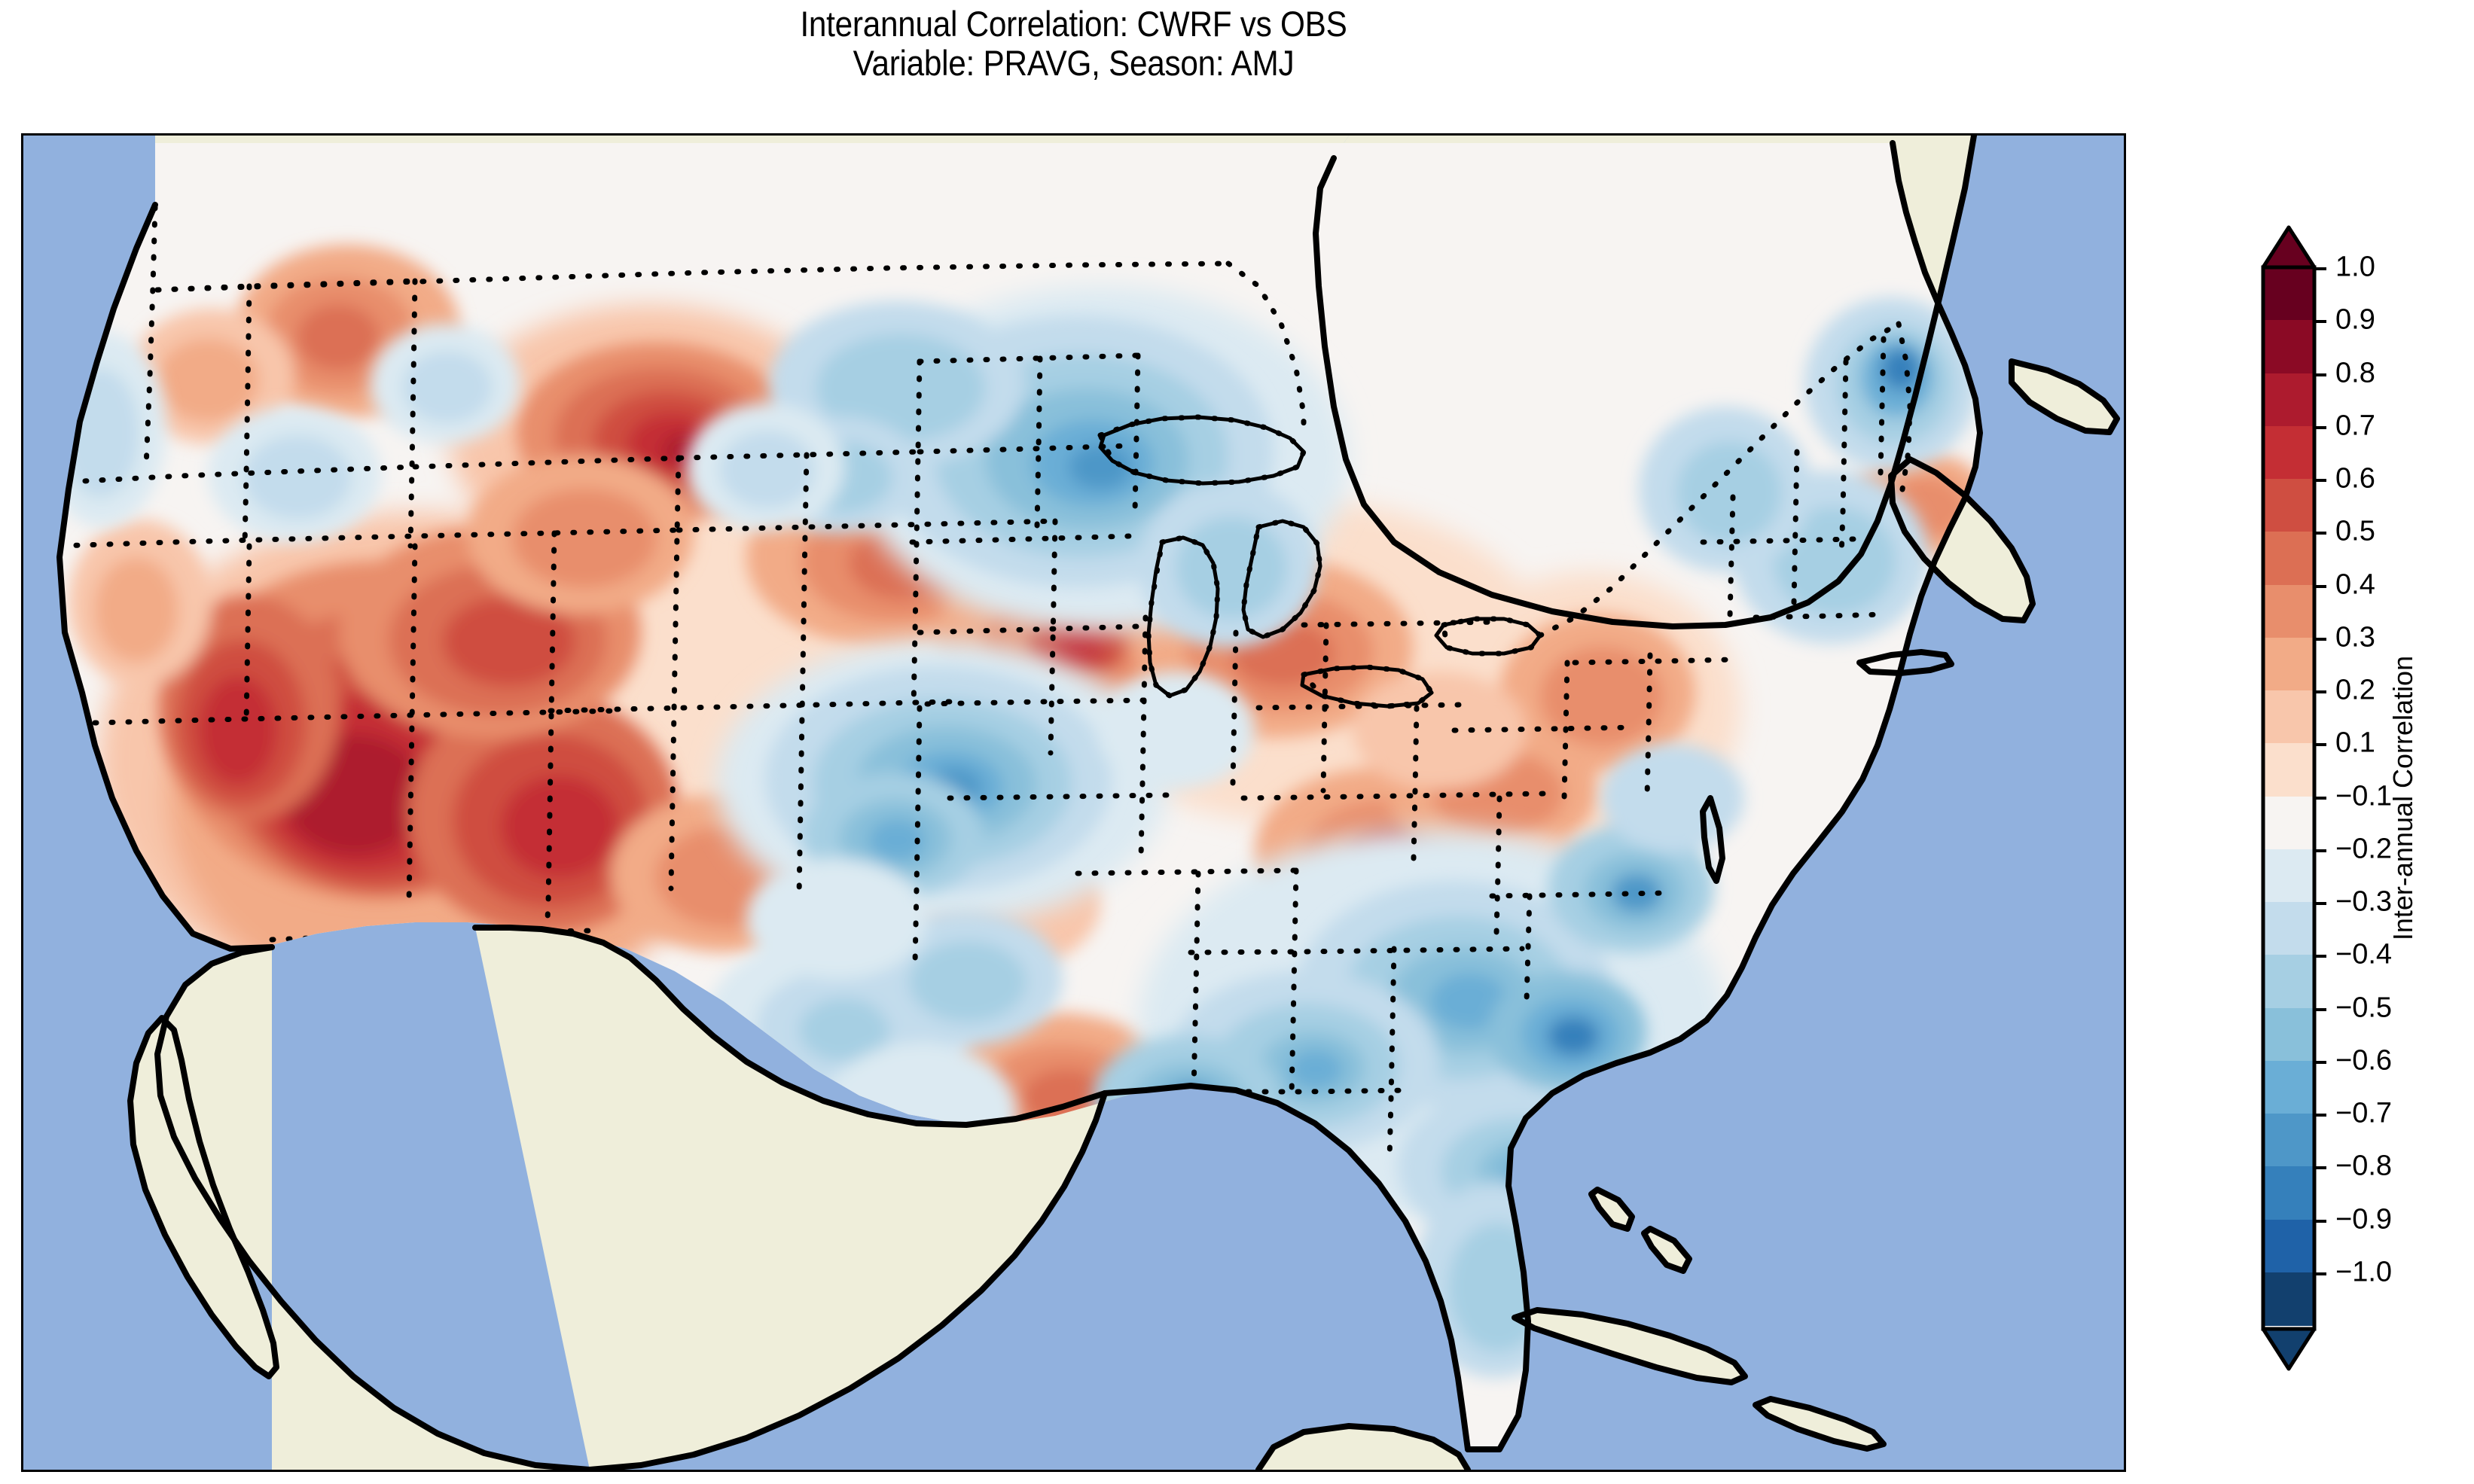 The width and height of the screenshot is (2474, 1484). What do you see at coordinates (2355, 319) in the screenshot?
I see `colorbar-tick-label: 0.9` at bounding box center [2355, 319].